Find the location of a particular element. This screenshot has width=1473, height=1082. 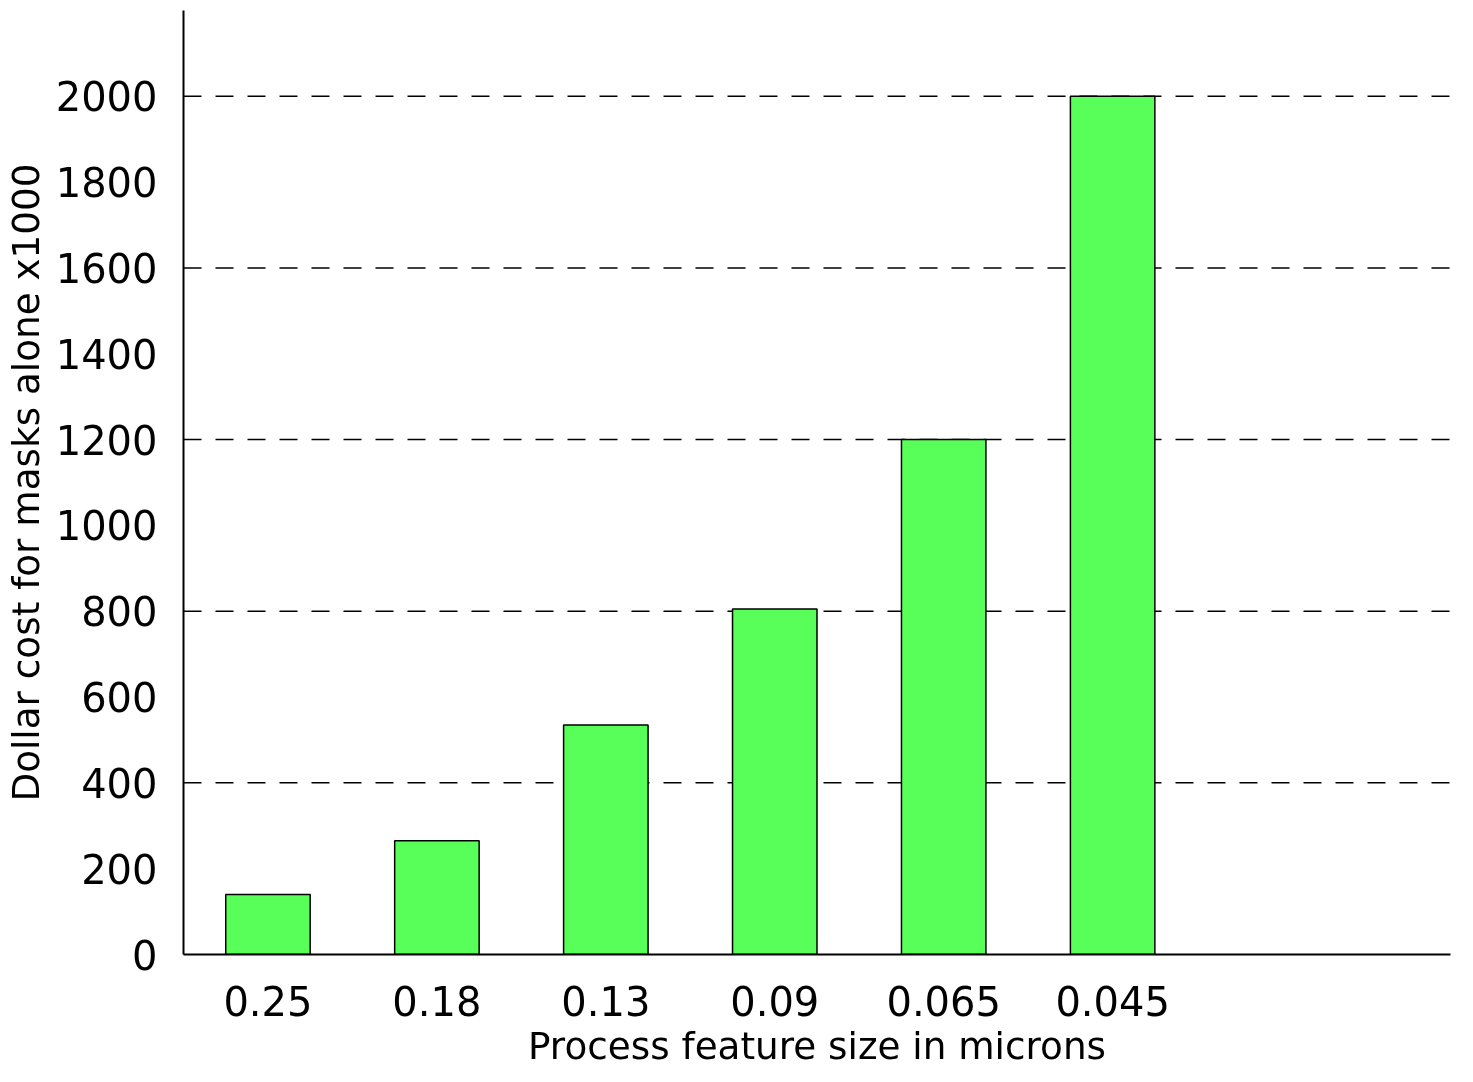

y-tick-label: 400 is located at coordinates (119, 783).